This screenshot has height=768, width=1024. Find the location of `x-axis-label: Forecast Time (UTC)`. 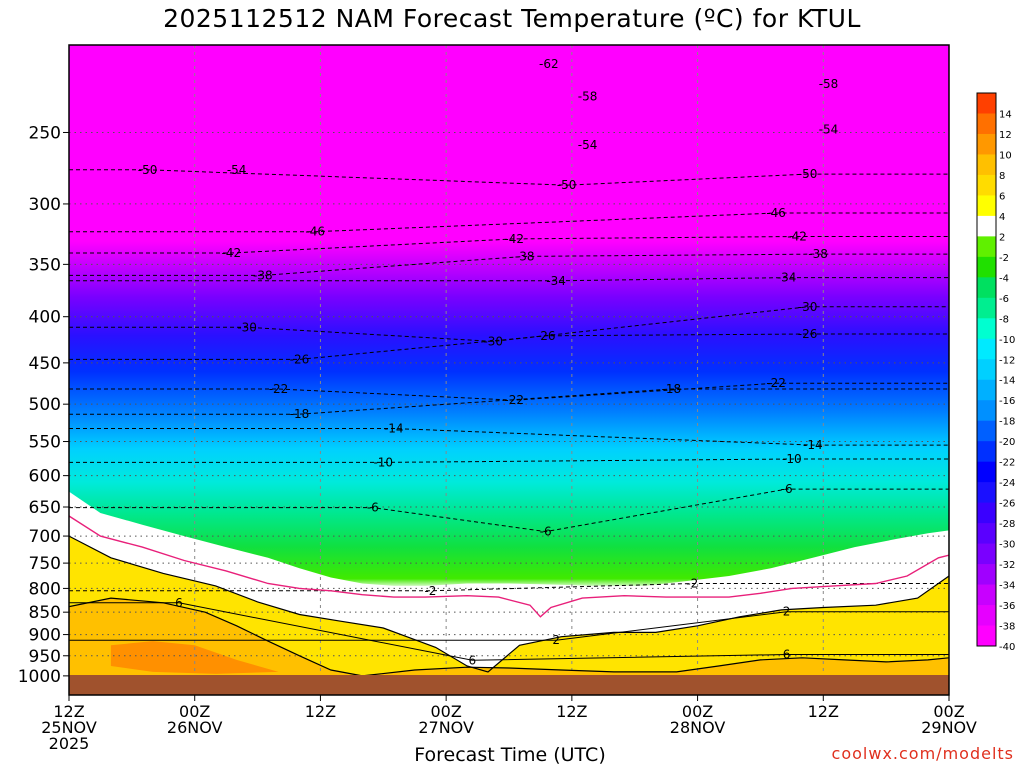

x-axis-label: Forecast Time (UTC) is located at coordinates (510, 755).